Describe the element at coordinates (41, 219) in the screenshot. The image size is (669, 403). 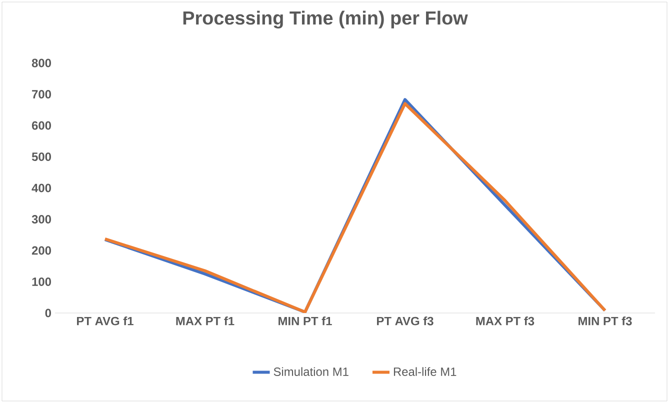
I see `y-tick-label: 300` at that location.